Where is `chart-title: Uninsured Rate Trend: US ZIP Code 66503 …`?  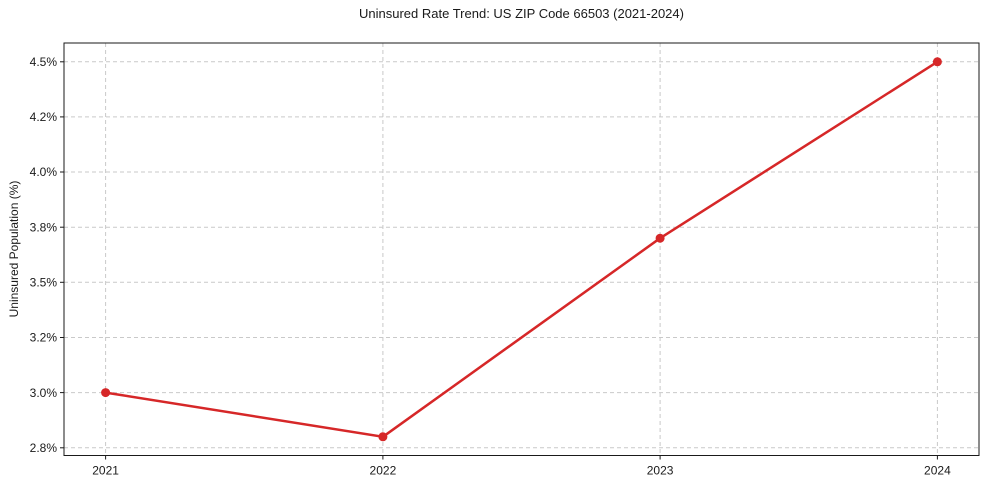
chart-title: Uninsured Rate Trend: US ZIP Code 66503 … is located at coordinates (521, 13).